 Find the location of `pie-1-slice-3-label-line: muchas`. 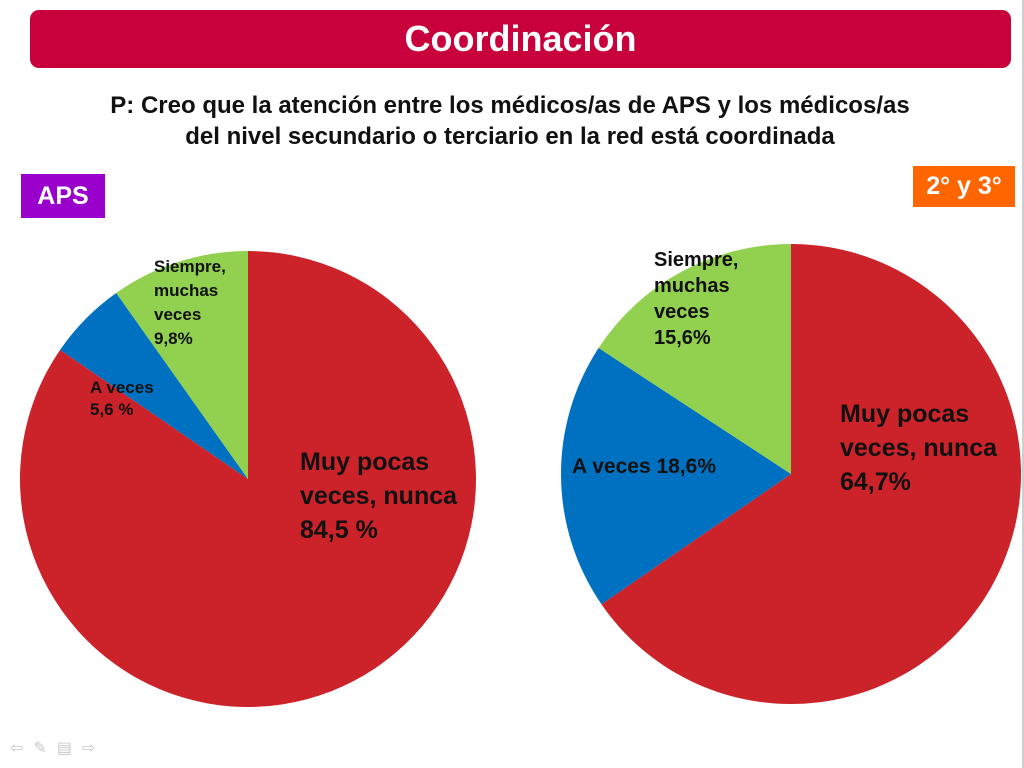

pie-1-slice-3-label-line: muchas is located at coordinates (186, 290).